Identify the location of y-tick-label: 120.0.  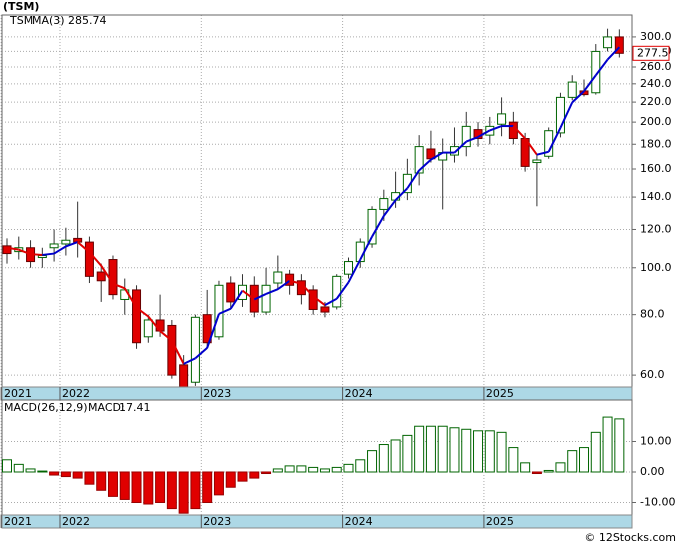
(656, 228).